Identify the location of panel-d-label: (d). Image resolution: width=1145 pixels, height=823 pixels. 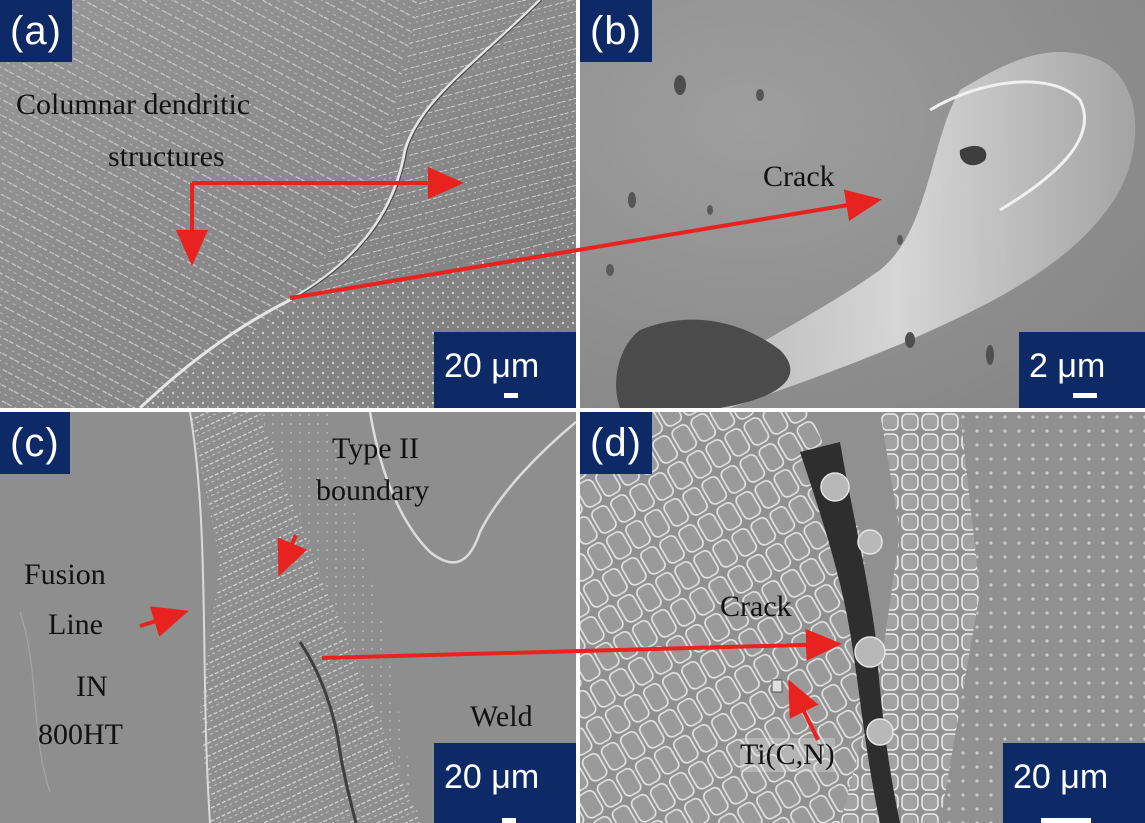
(616, 443).